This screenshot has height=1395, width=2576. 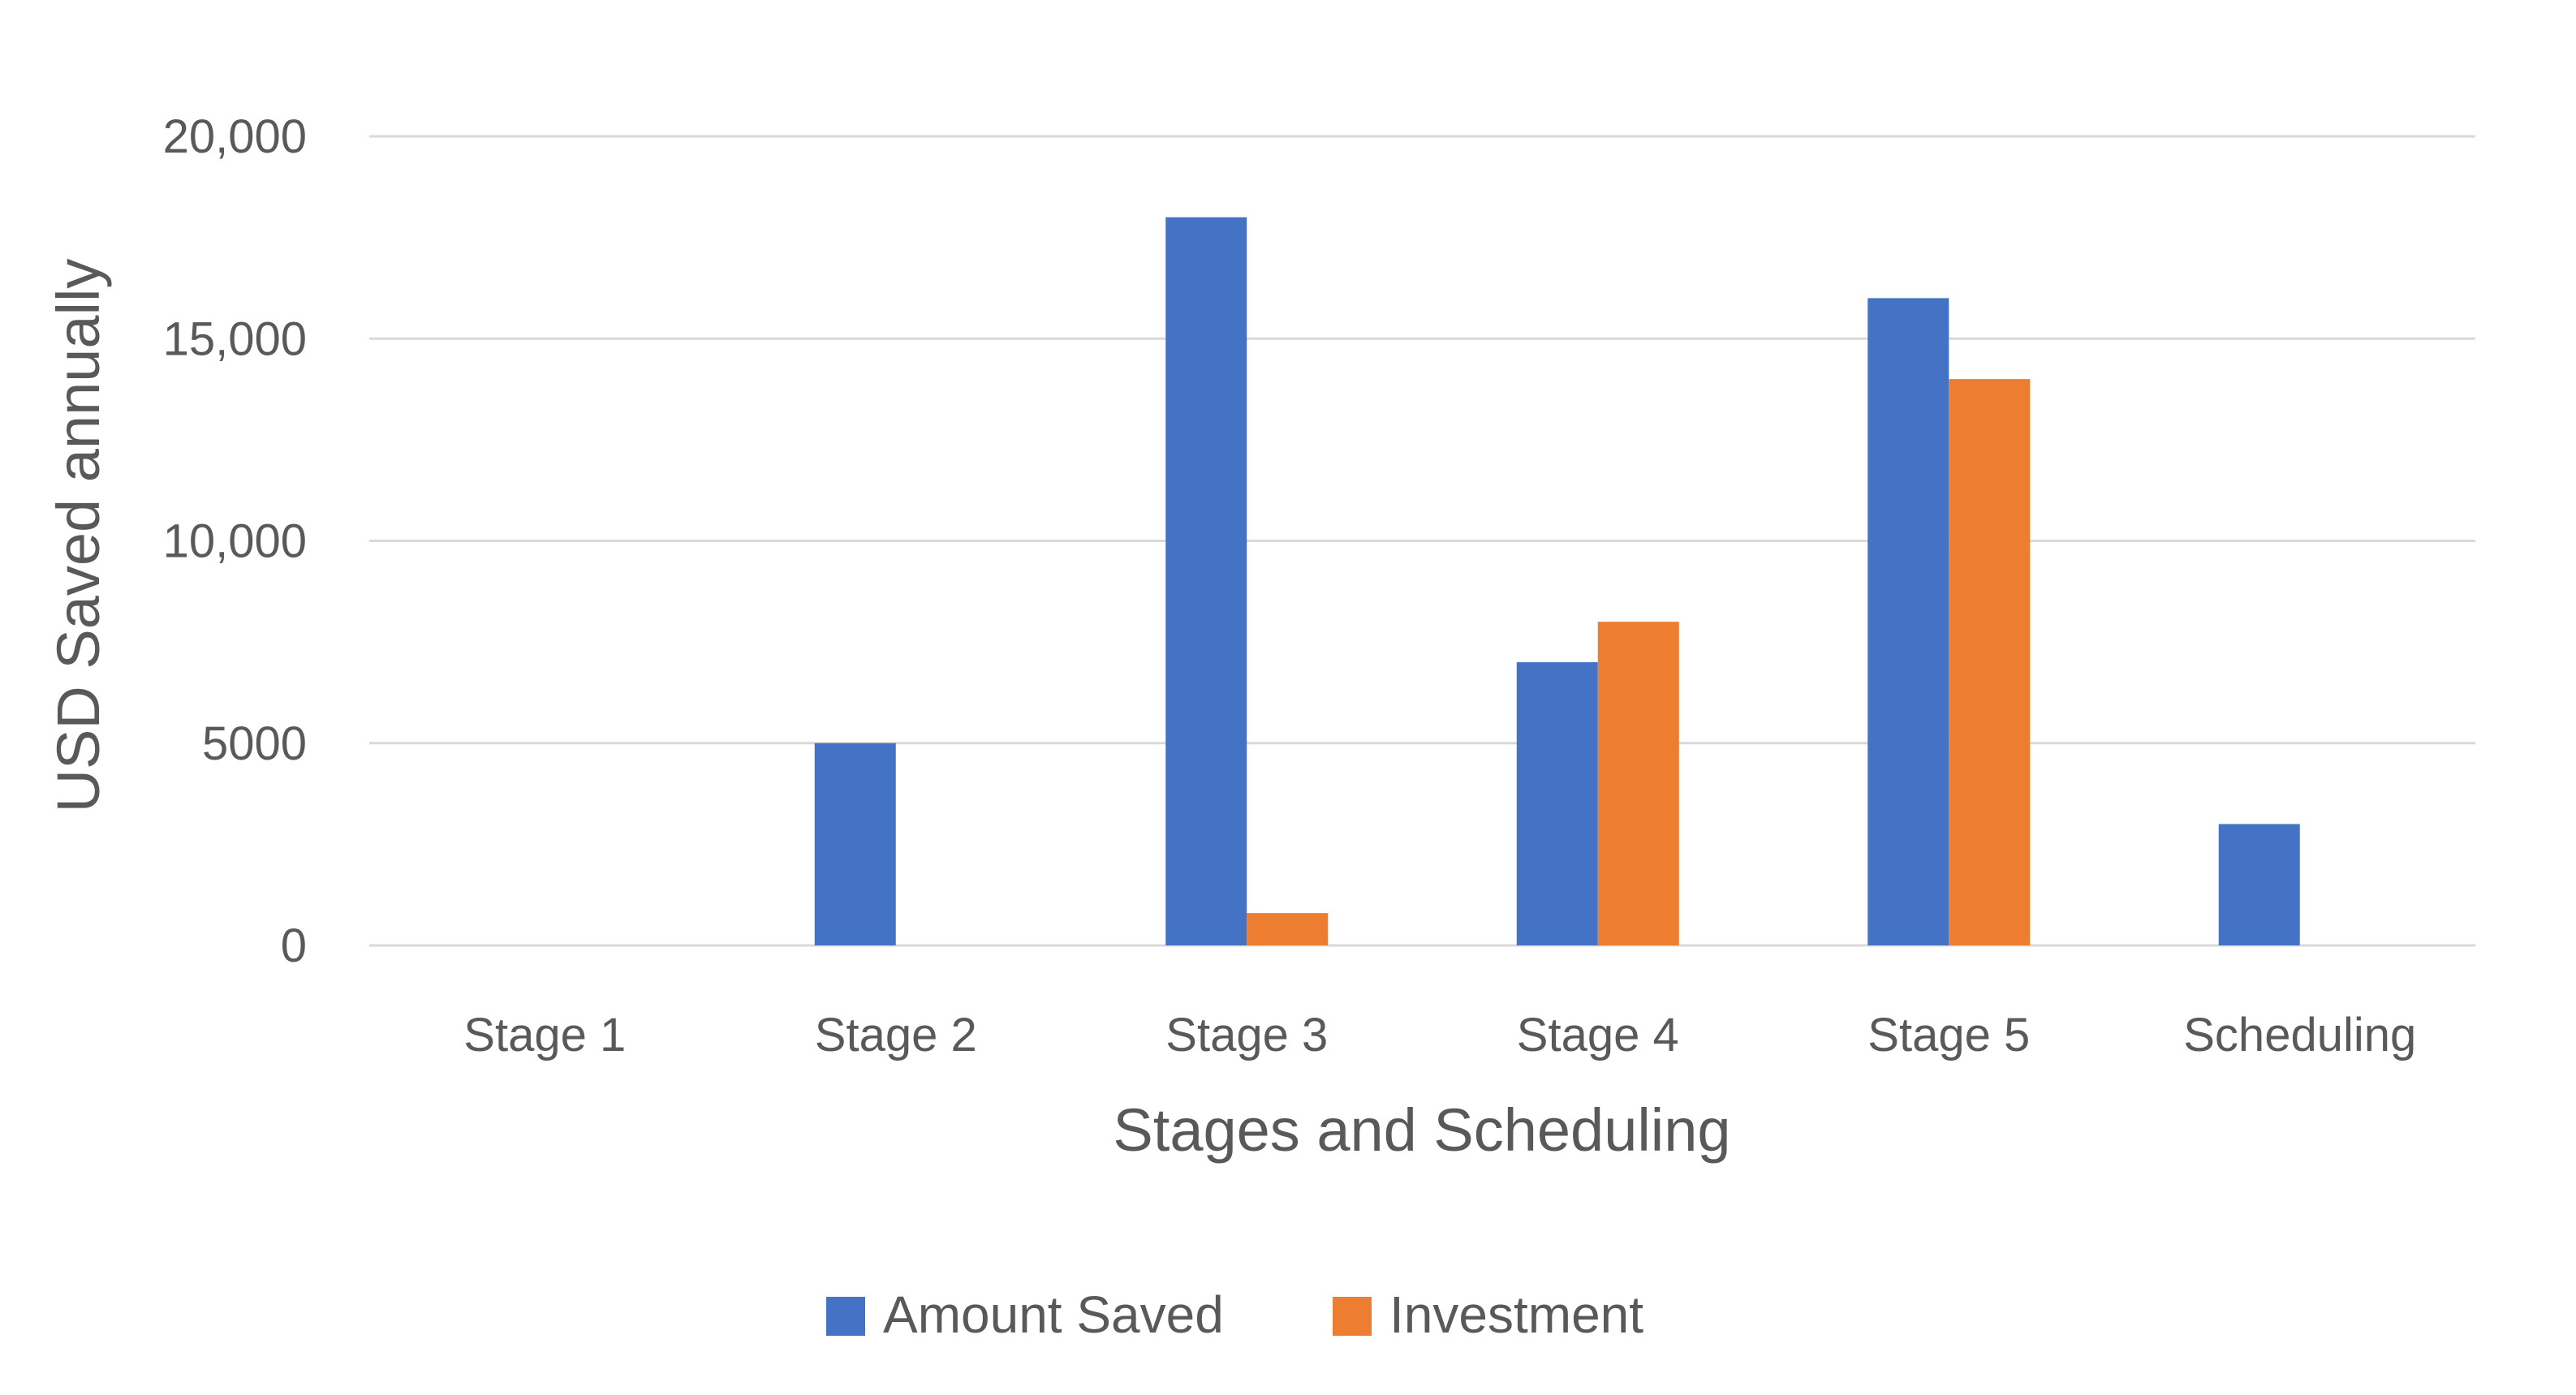 What do you see at coordinates (294, 945) in the screenshot?
I see `y-tick-label: 0` at bounding box center [294, 945].